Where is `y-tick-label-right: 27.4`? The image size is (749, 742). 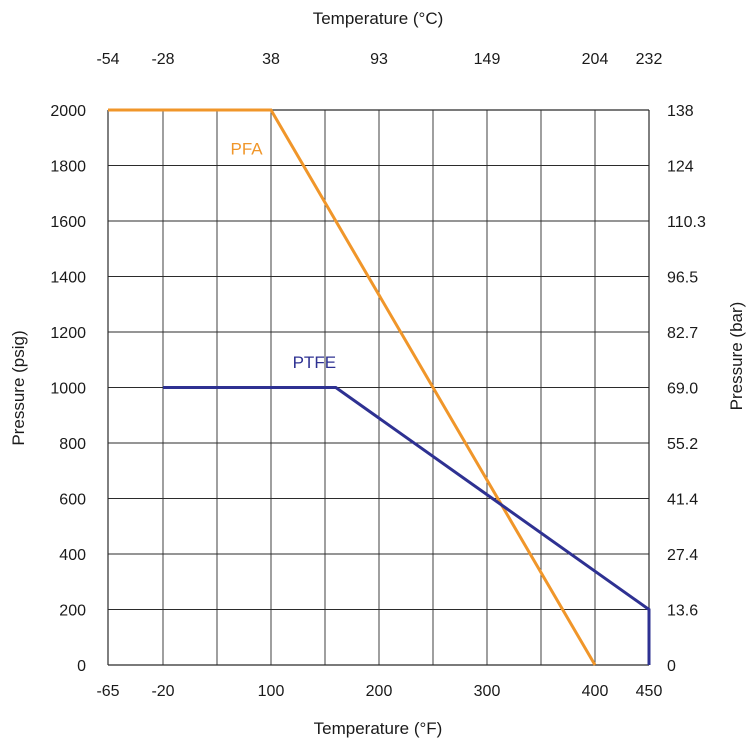
y-tick-label-right: 27.4 is located at coordinates (682, 555).